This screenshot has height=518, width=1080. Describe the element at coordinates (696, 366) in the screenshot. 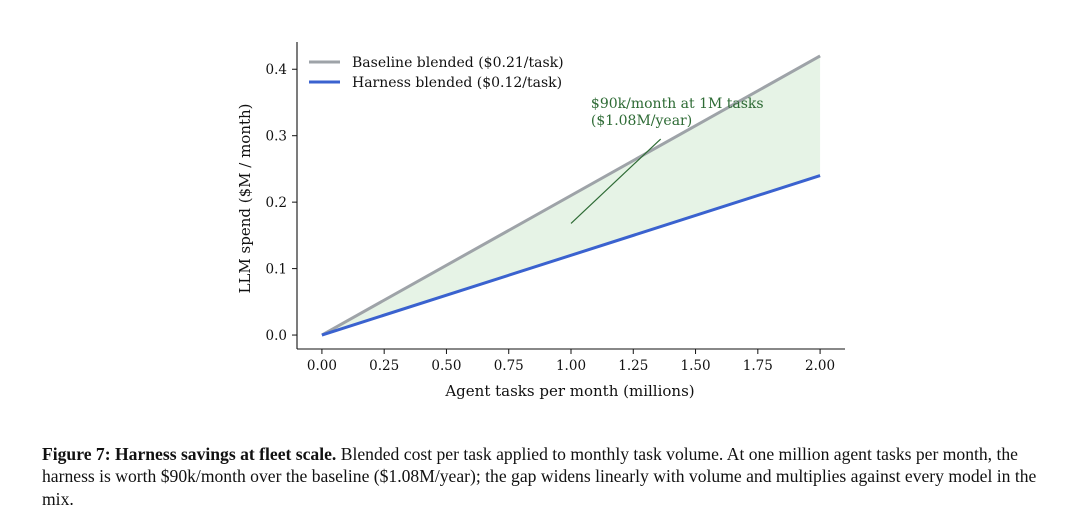

I see `x-tick-label: 1.50` at that location.